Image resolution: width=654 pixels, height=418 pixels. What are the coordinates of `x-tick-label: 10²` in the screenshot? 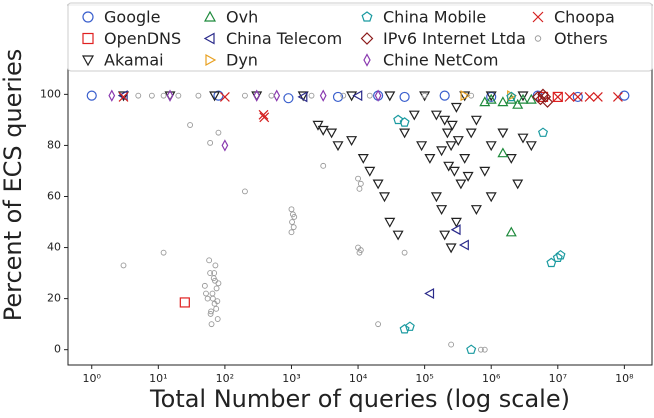 It's located at (225, 378).